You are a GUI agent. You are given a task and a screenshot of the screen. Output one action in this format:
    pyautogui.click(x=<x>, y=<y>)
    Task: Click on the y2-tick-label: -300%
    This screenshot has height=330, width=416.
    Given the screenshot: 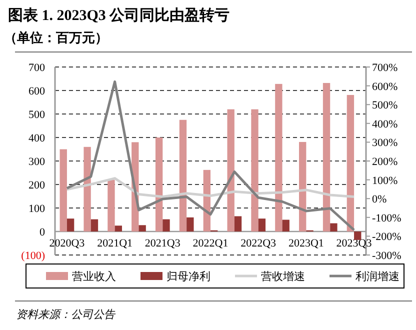 What is the action you would take?
    pyautogui.click(x=387, y=256)
    